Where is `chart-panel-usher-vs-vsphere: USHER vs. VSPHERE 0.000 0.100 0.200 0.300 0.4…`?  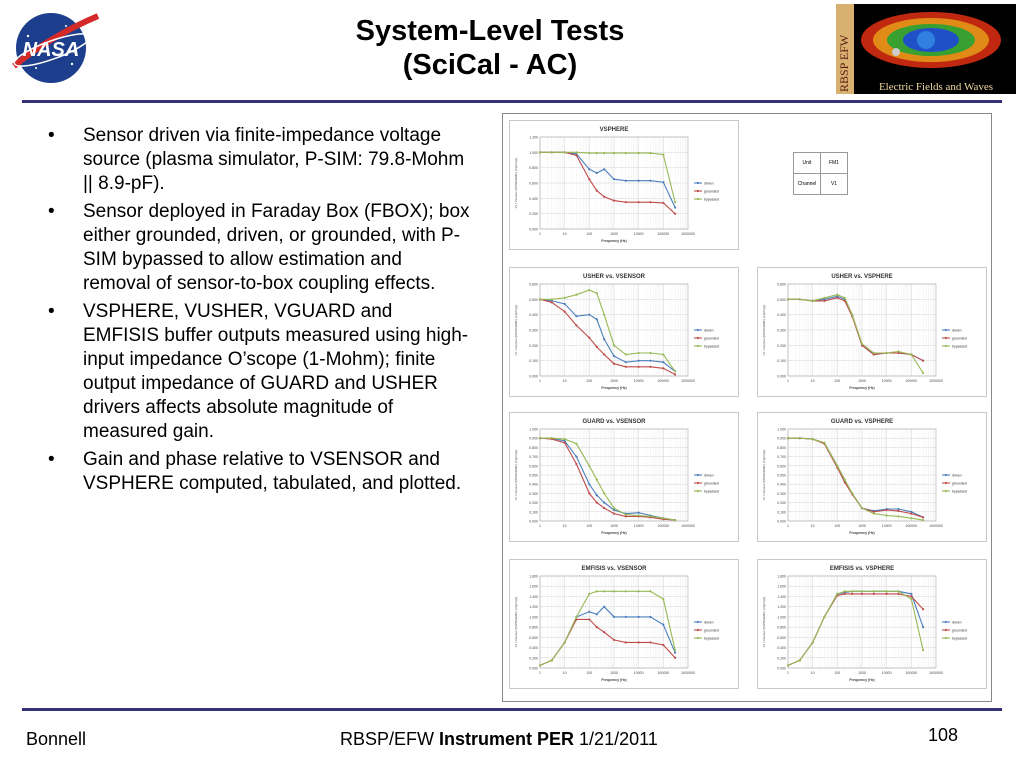
chart-panel-usher-vs-vsphere: USHER vs. VSPHERE 0.000 0.100 0.200 0.300 0.4… is located at coordinates (872, 332).